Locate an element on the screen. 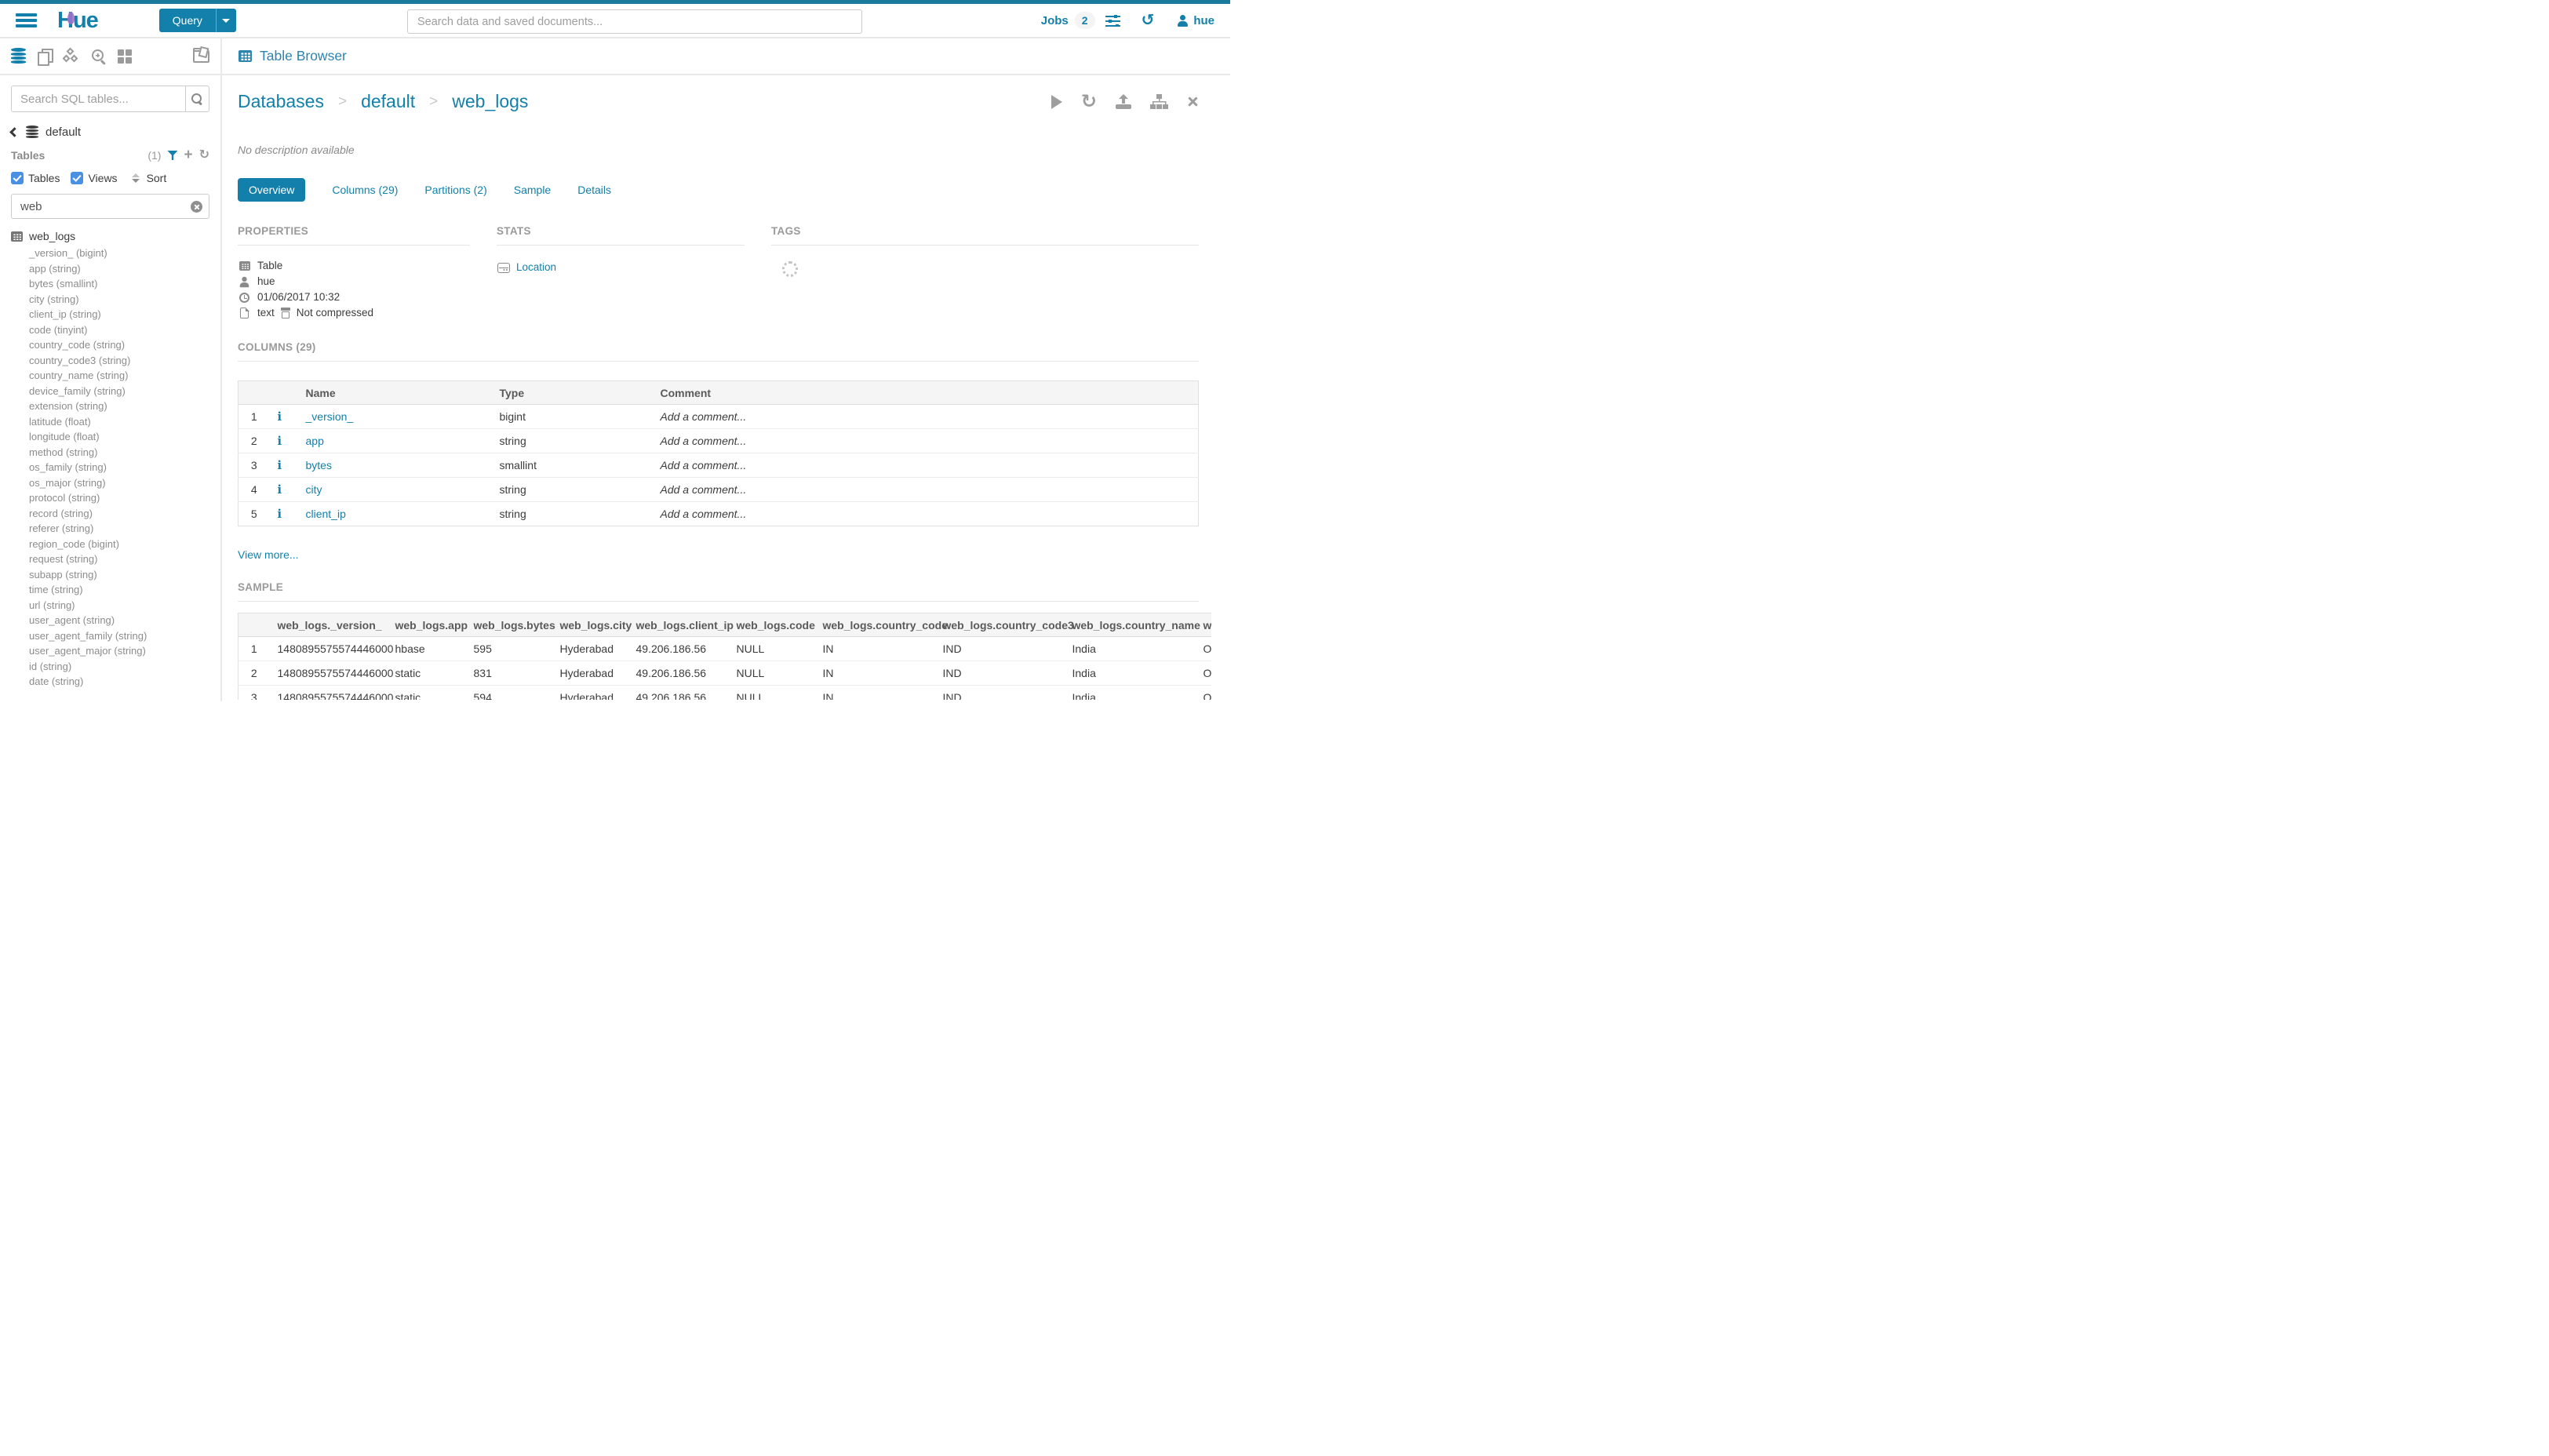  app-header: Table Browser is located at coordinates (726, 56).